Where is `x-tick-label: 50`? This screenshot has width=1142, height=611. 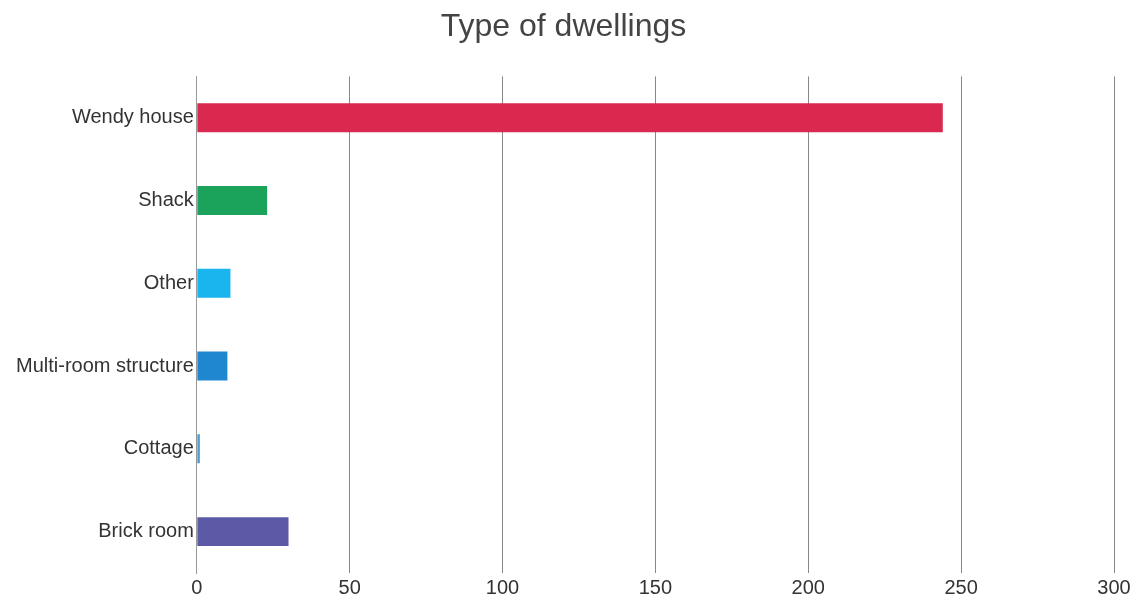
x-tick-label: 50 is located at coordinates (349, 586).